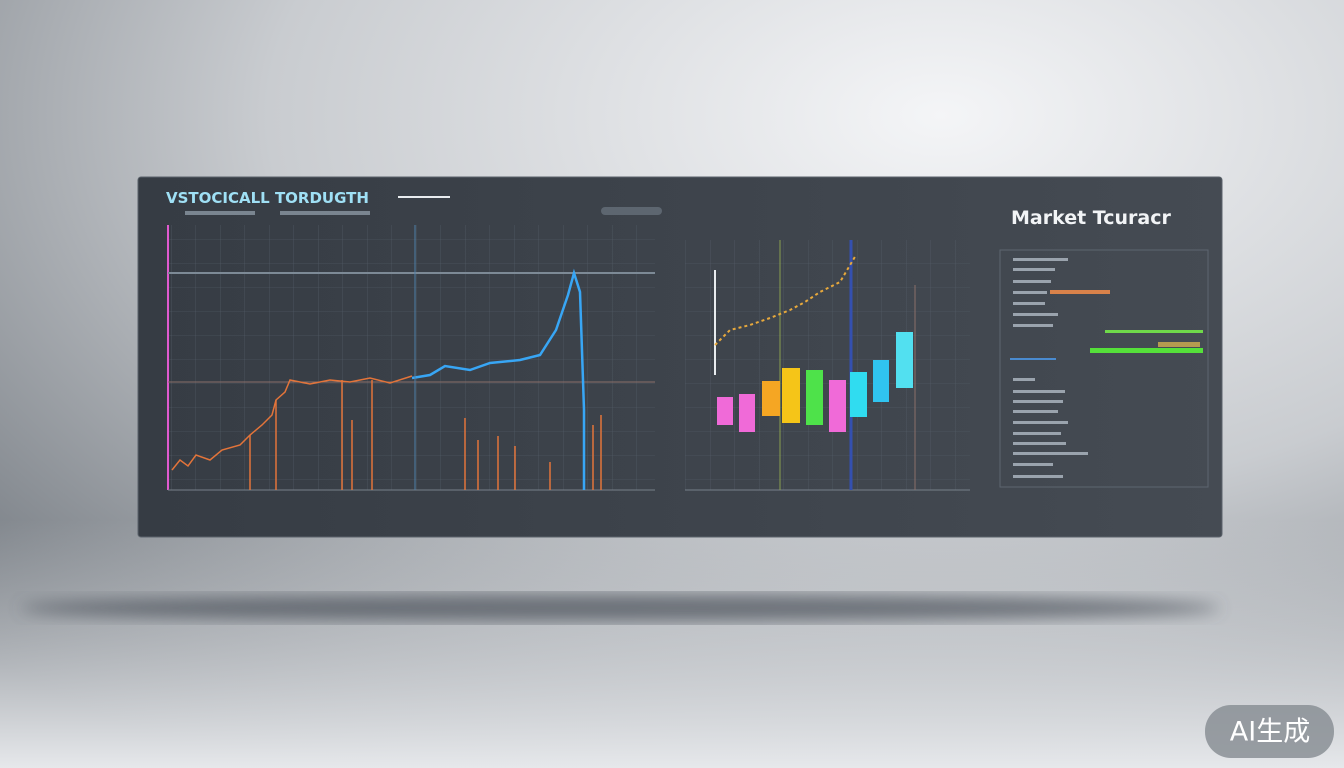  What do you see at coordinates (292, 423) in the screenshot?
I see `orange-series` at bounding box center [292, 423].